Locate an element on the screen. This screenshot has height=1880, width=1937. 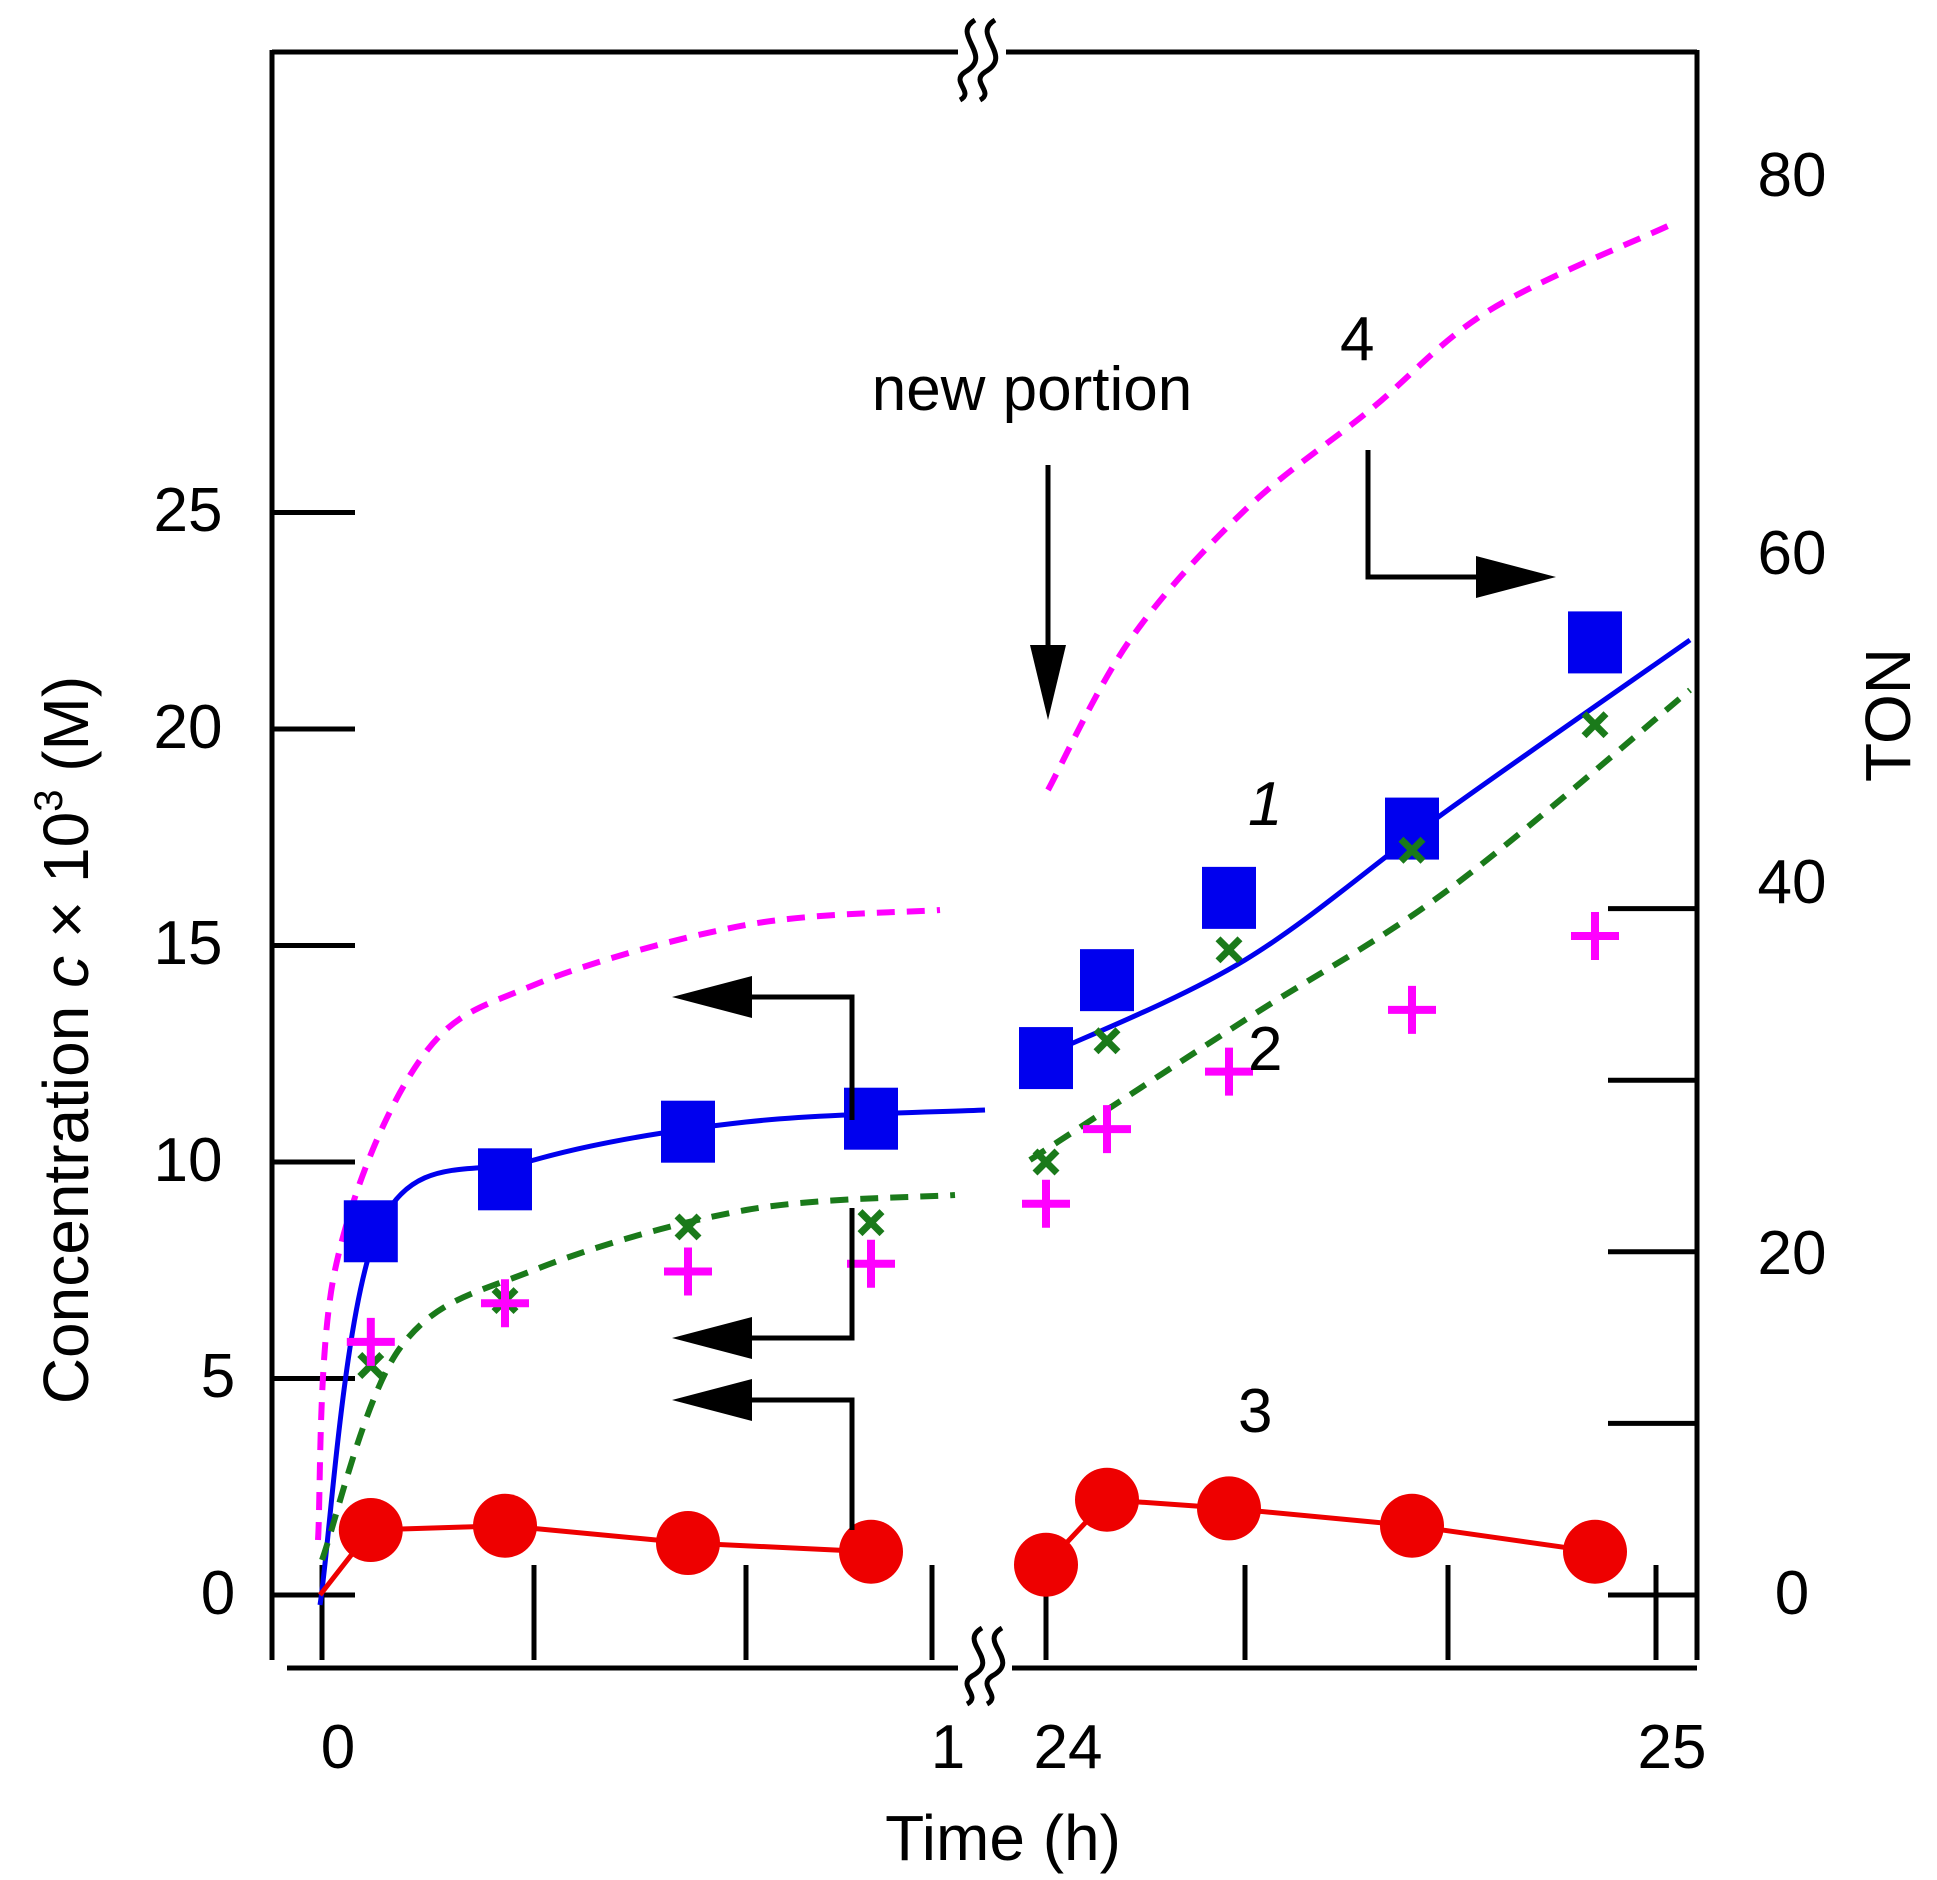
curve-label-2: 2 is located at coordinates (1265, 1049).